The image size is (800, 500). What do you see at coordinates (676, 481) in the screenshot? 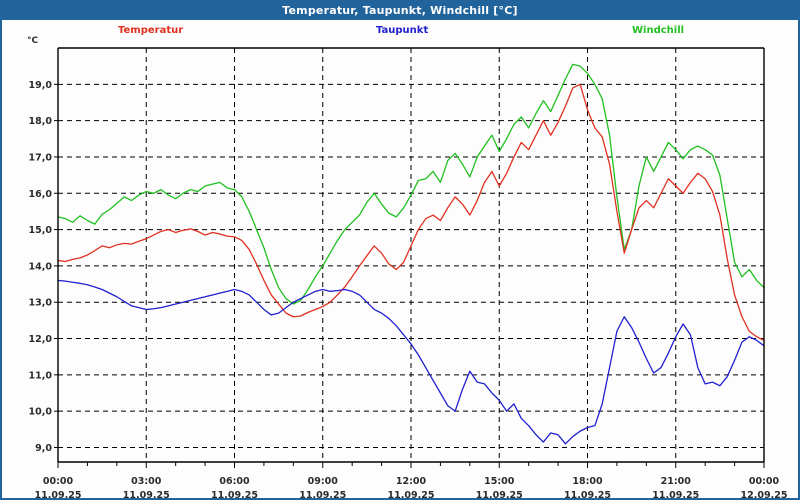
I see `x-axis-time-label: 21:00` at bounding box center [676, 481].